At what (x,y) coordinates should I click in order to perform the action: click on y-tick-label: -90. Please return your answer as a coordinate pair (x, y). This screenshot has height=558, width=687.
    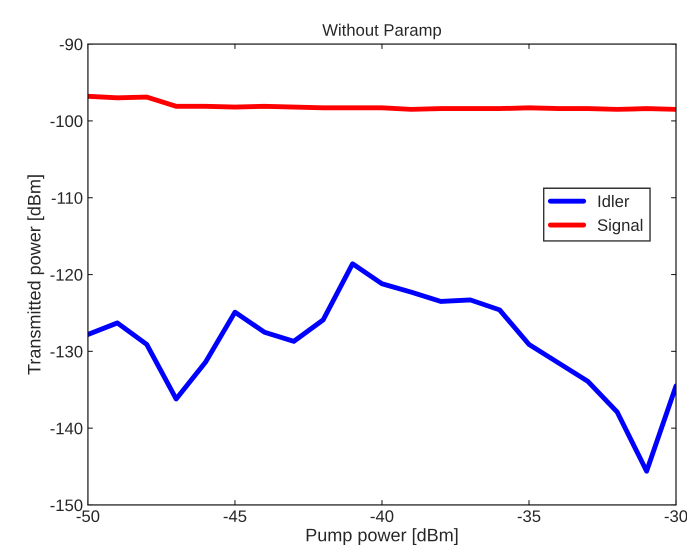
    Looking at the image, I should click on (71, 44).